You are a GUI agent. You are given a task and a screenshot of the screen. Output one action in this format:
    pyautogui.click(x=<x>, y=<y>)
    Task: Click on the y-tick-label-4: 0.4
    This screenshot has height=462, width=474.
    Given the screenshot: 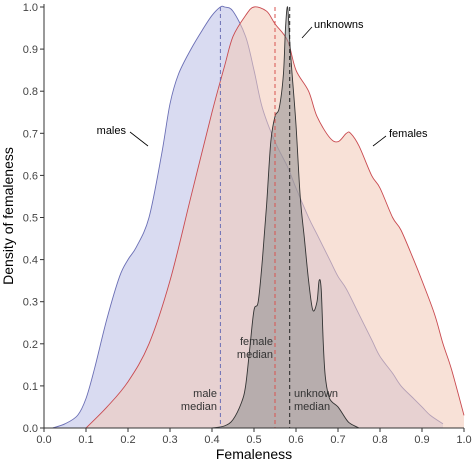 What is the action you would take?
    pyautogui.click(x=30, y=261)
    